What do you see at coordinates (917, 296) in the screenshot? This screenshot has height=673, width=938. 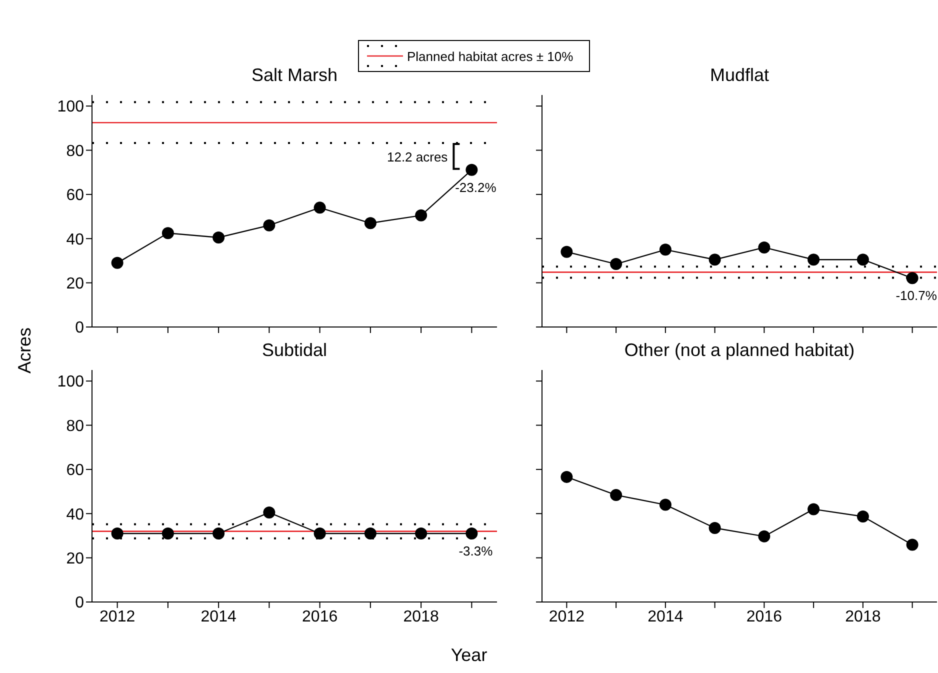 I see `annotation: -10.7%` at bounding box center [917, 296].